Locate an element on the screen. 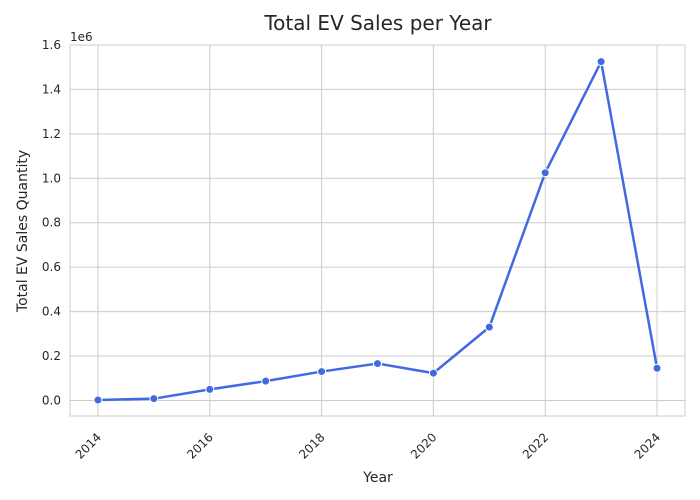  y-tick-label: 0.2 is located at coordinates (51, 356).